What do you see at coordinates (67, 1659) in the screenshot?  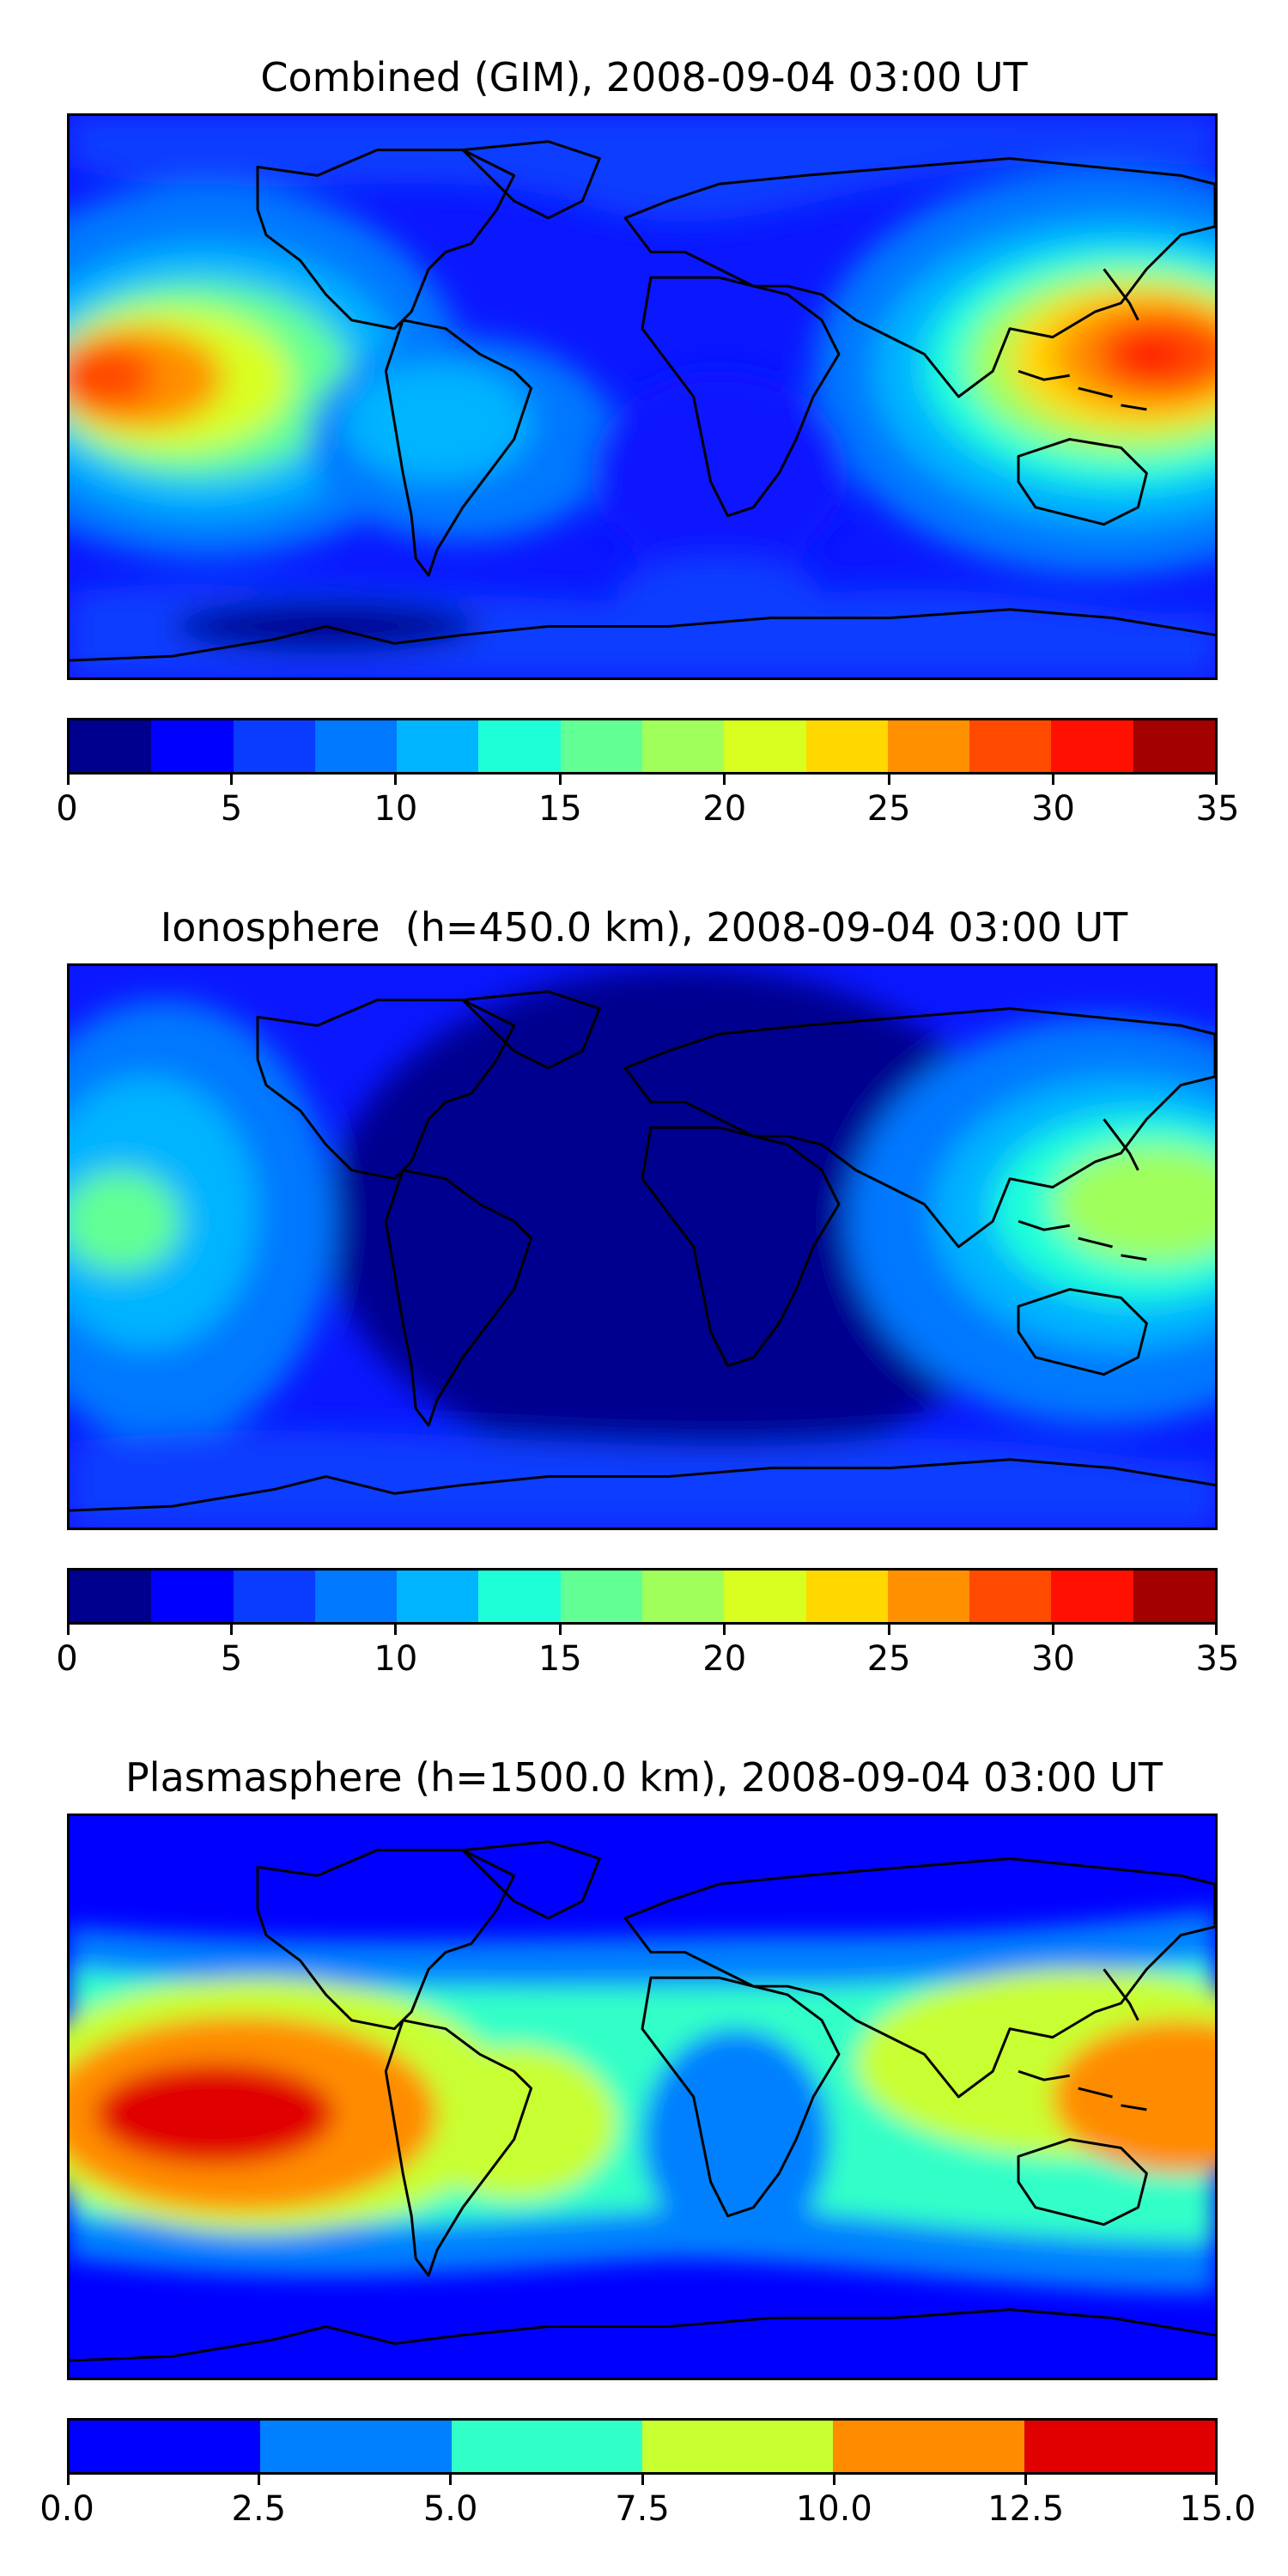 I see `colorbar-tick-label: 0` at bounding box center [67, 1659].